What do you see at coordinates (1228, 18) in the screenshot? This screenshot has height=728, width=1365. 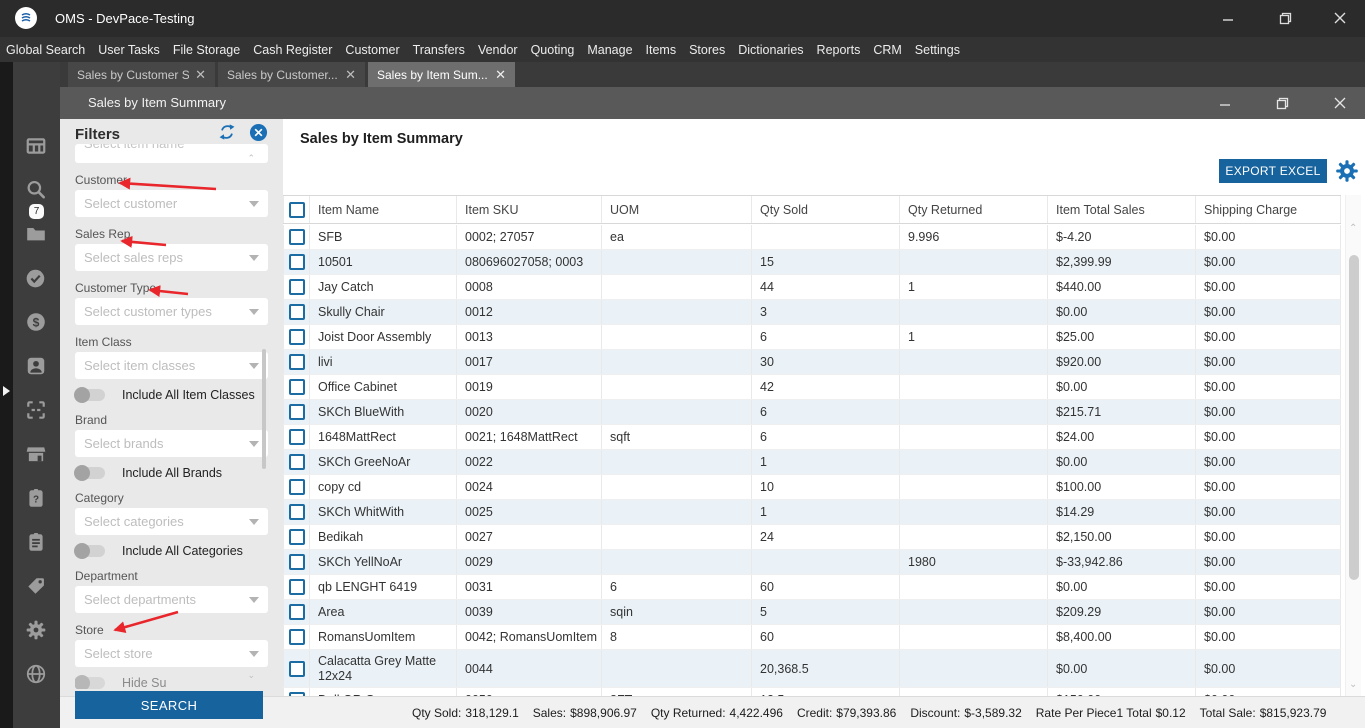 I see `window-minimize-icon` at bounding box center [1228, 18].